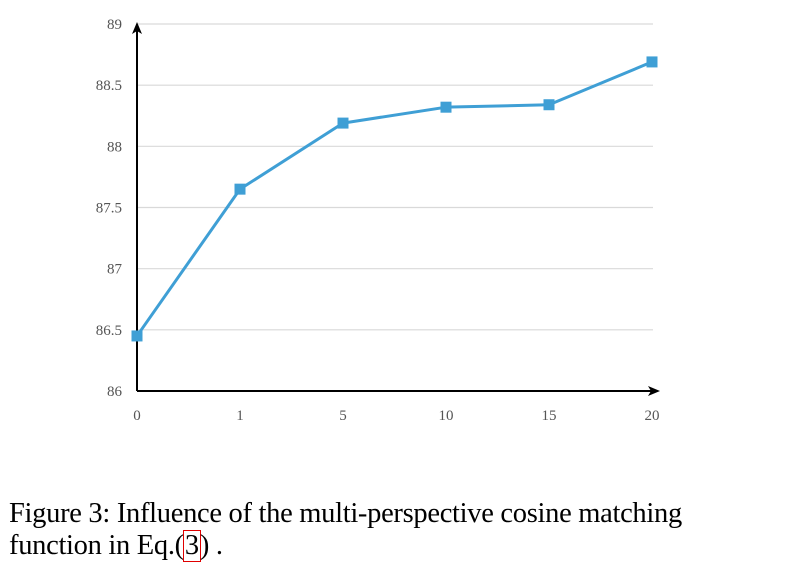 The width and height of the screenshot is (812, 588). I want to click on caption-line-2-suffix: ) ., so click(211, 545).